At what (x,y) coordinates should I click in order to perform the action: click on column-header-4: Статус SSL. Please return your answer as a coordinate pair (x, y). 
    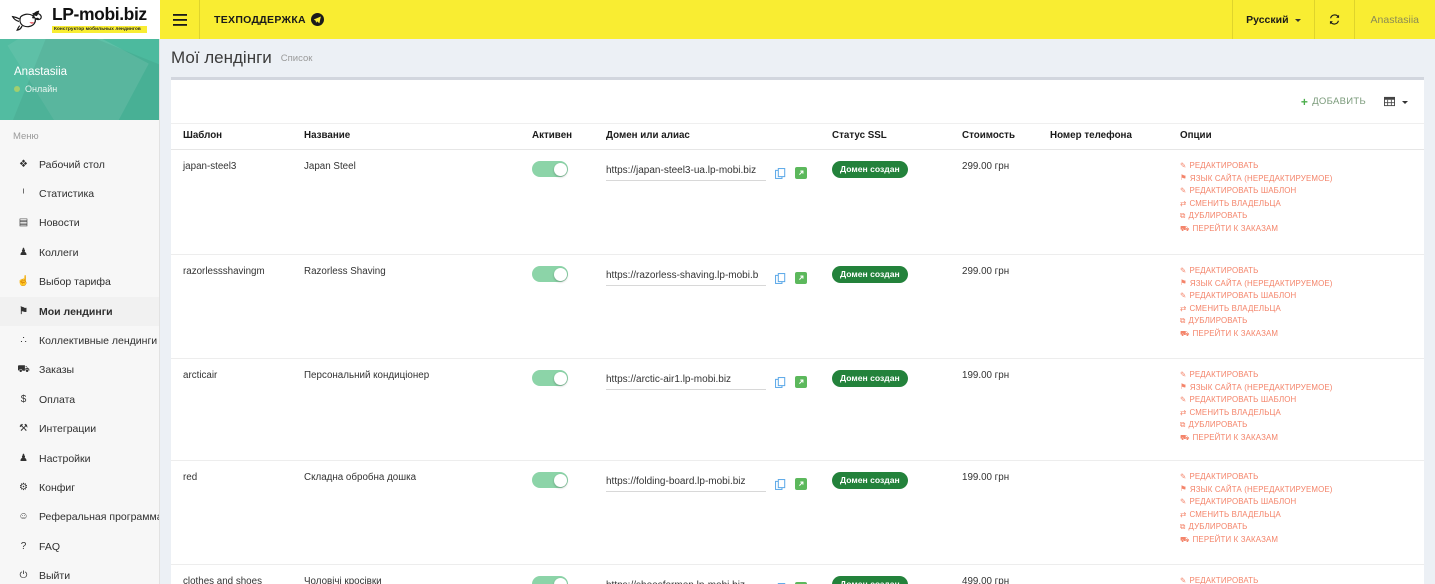
    Looking at the image, I should click on (897, 136).